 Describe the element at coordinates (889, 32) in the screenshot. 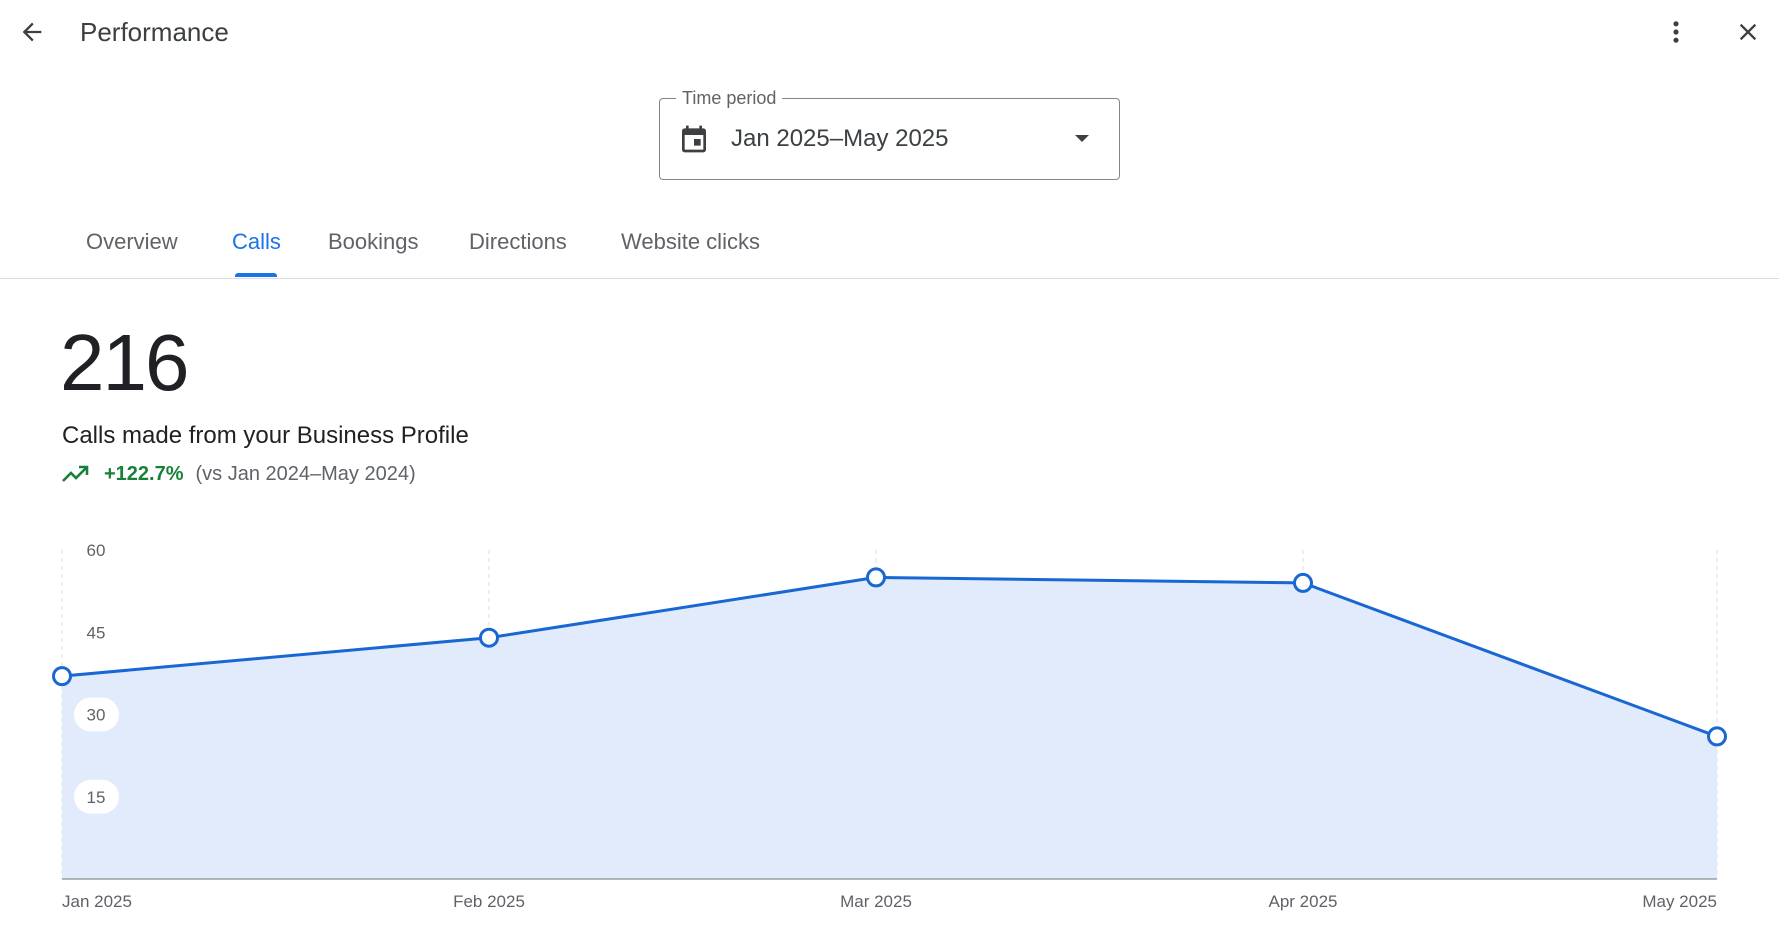

I see `app-header: Performance` at that location.